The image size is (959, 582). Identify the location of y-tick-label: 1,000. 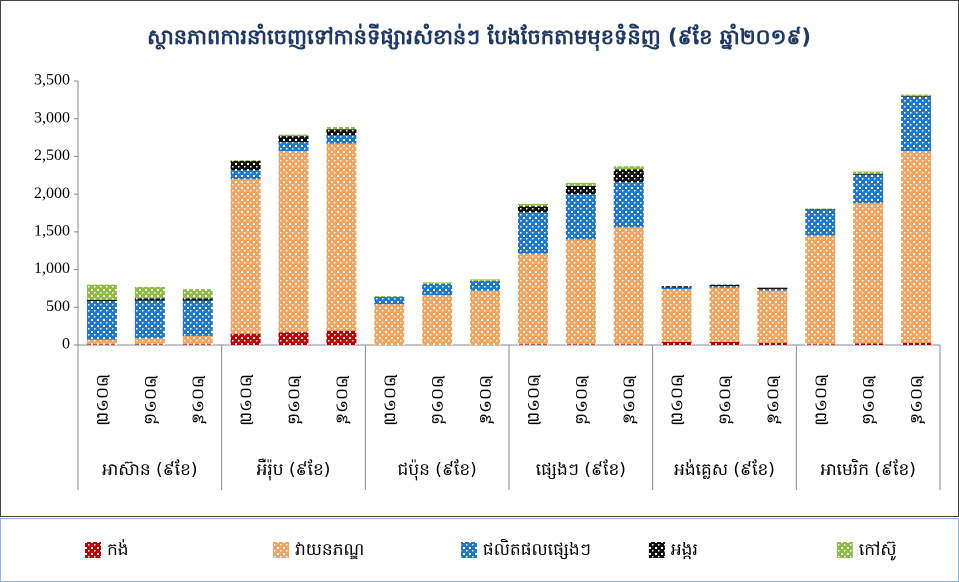
(52, 268).